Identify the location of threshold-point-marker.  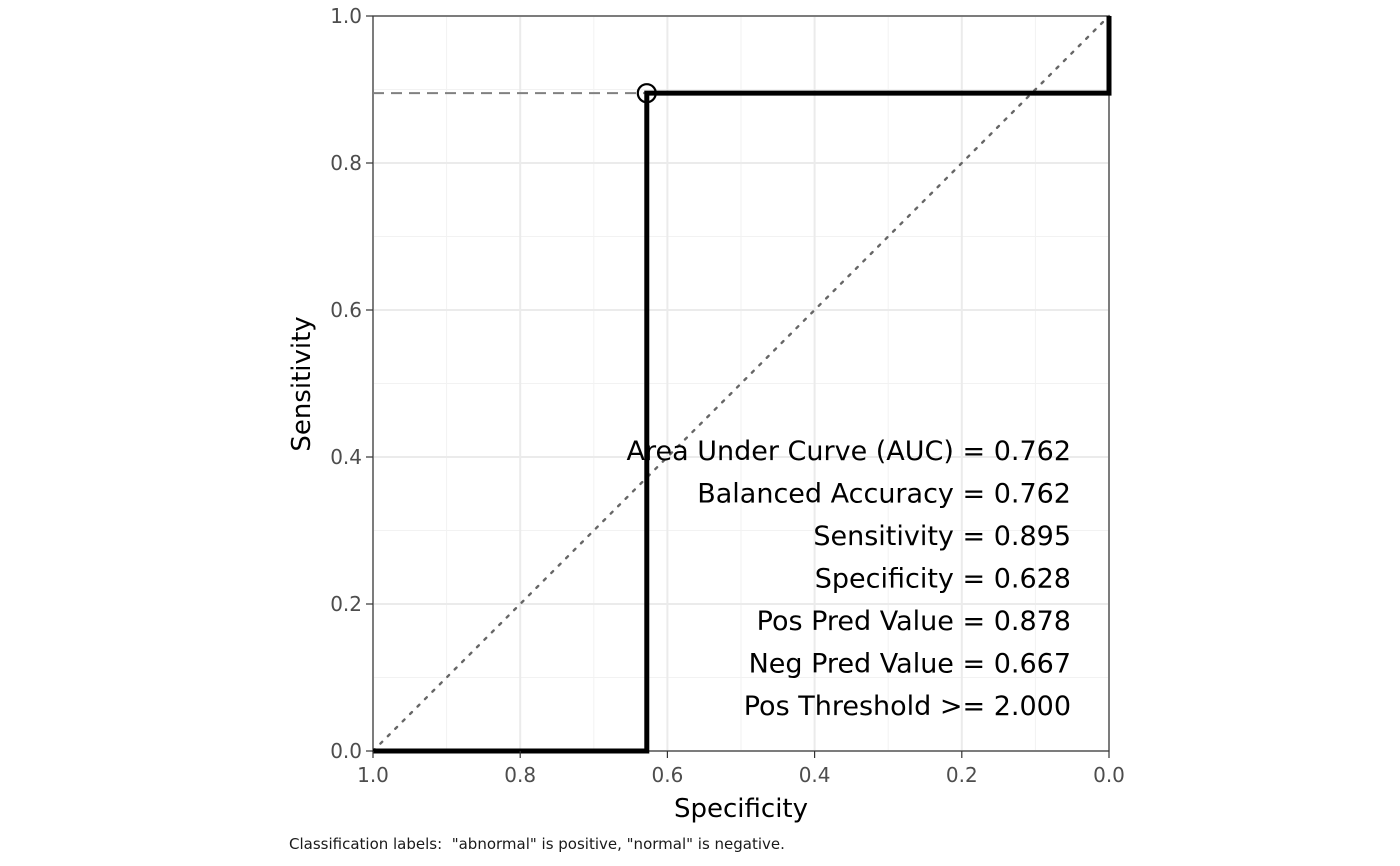
(646, 93).